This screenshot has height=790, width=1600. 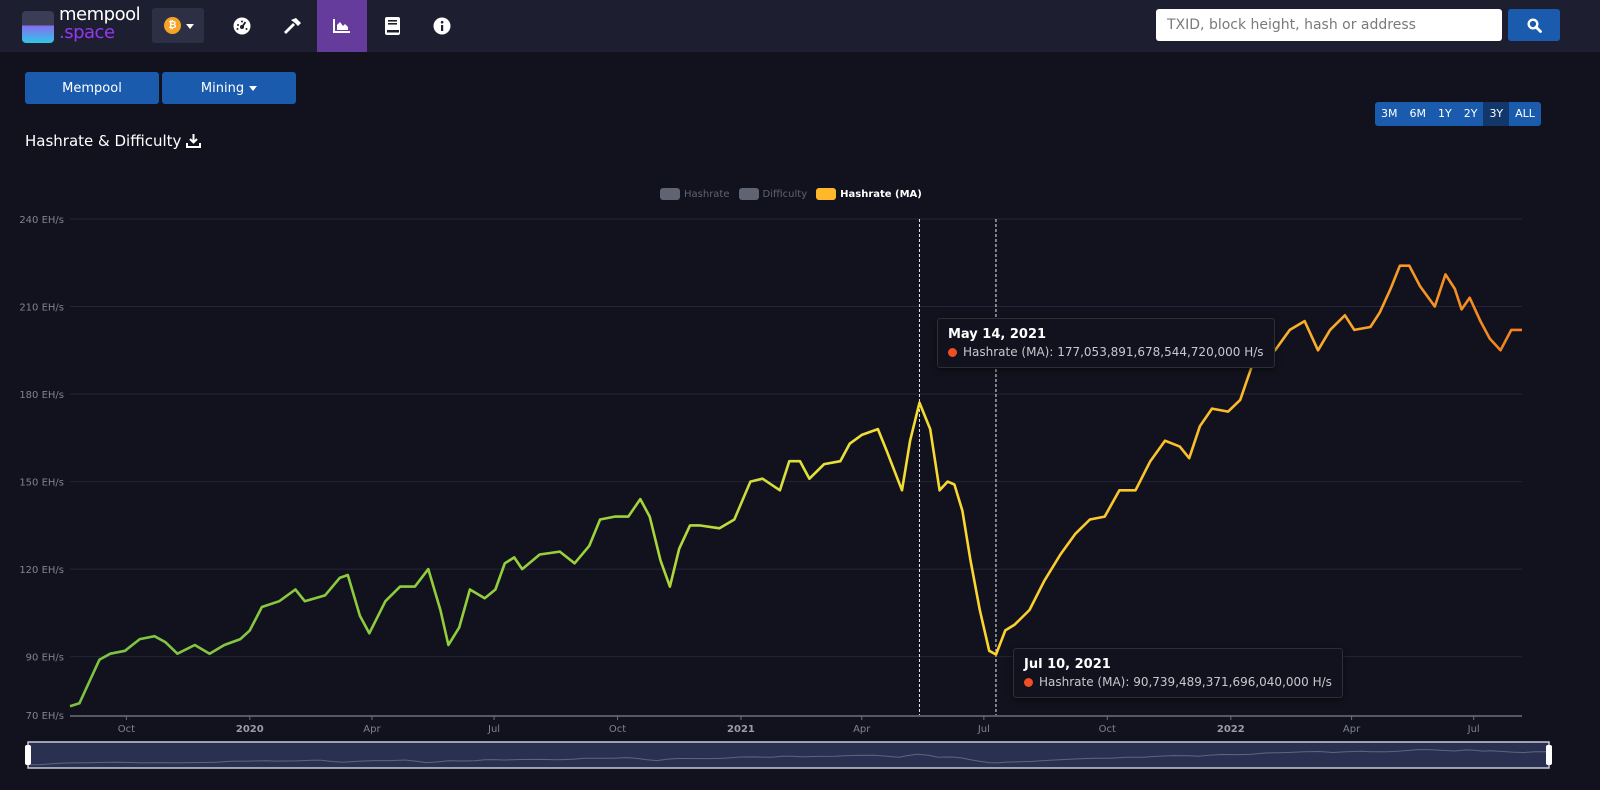 I want to click on legend-label: Difficulty, so click(x=785, y=194).